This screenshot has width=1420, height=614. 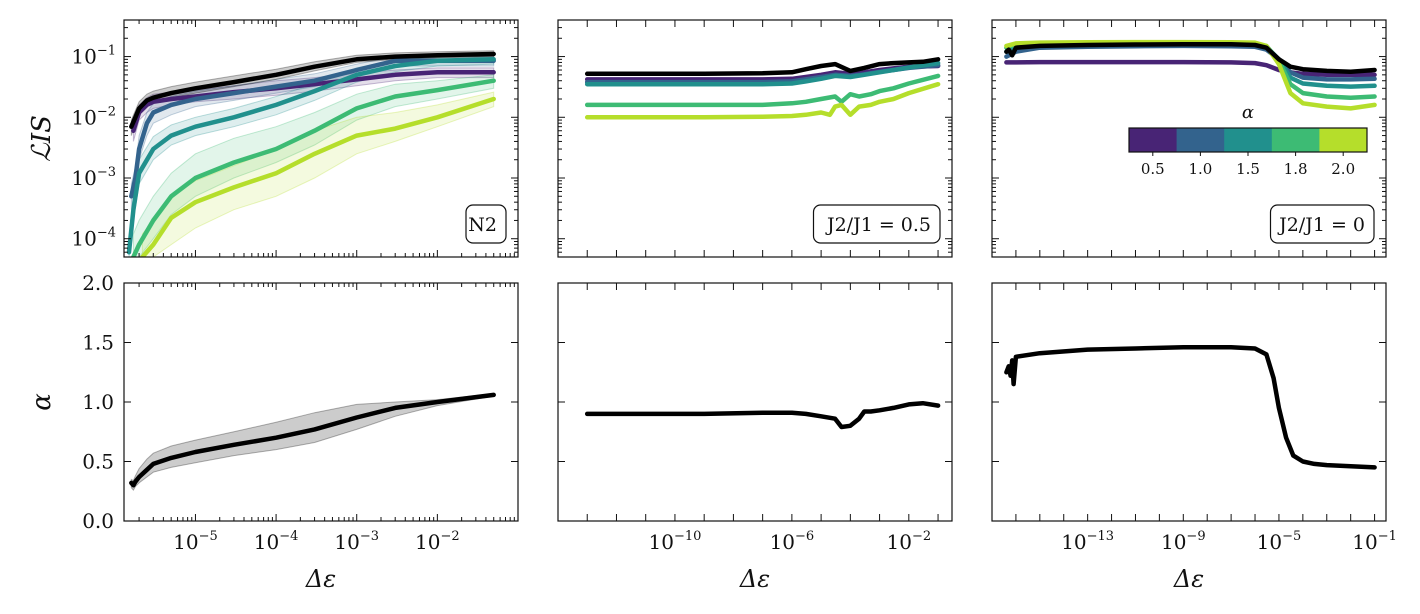 I want to click on y-tick-label: 10⁻², so click(x=93, y=116).